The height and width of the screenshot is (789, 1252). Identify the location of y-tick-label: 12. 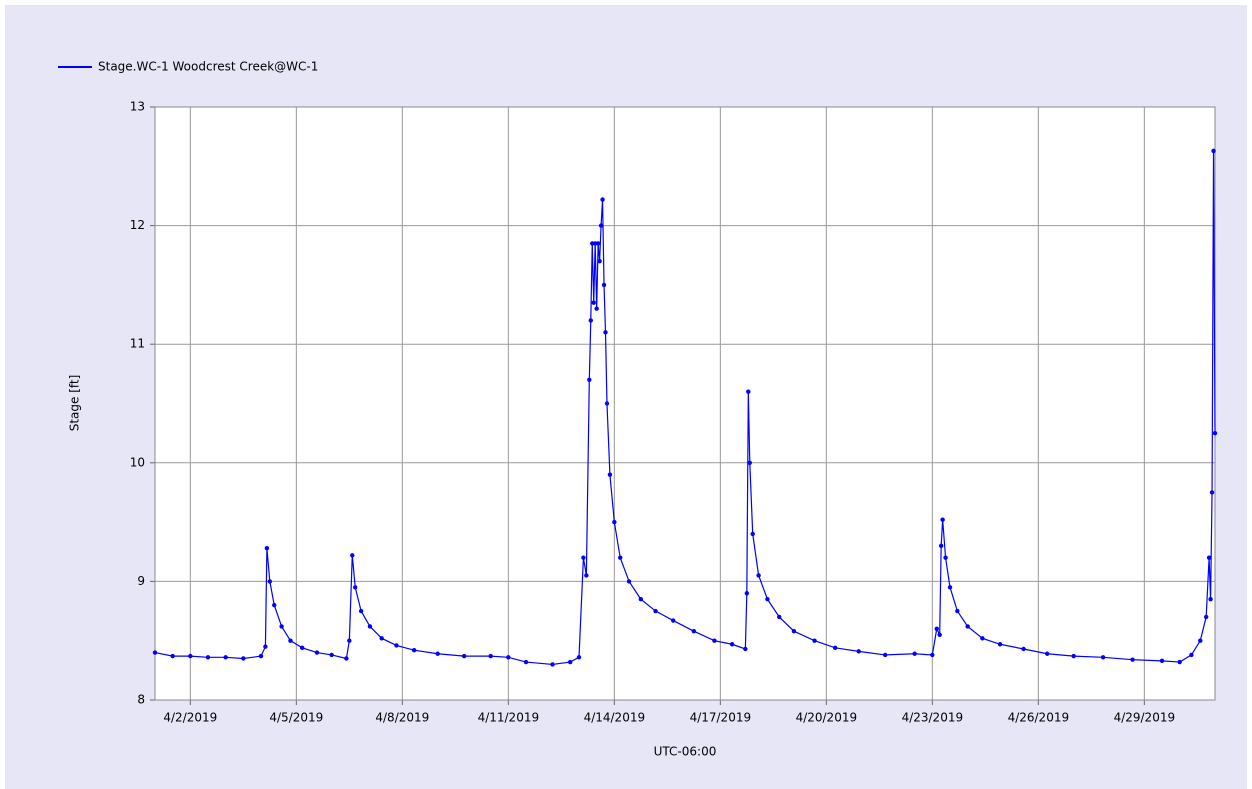
(137, 225).